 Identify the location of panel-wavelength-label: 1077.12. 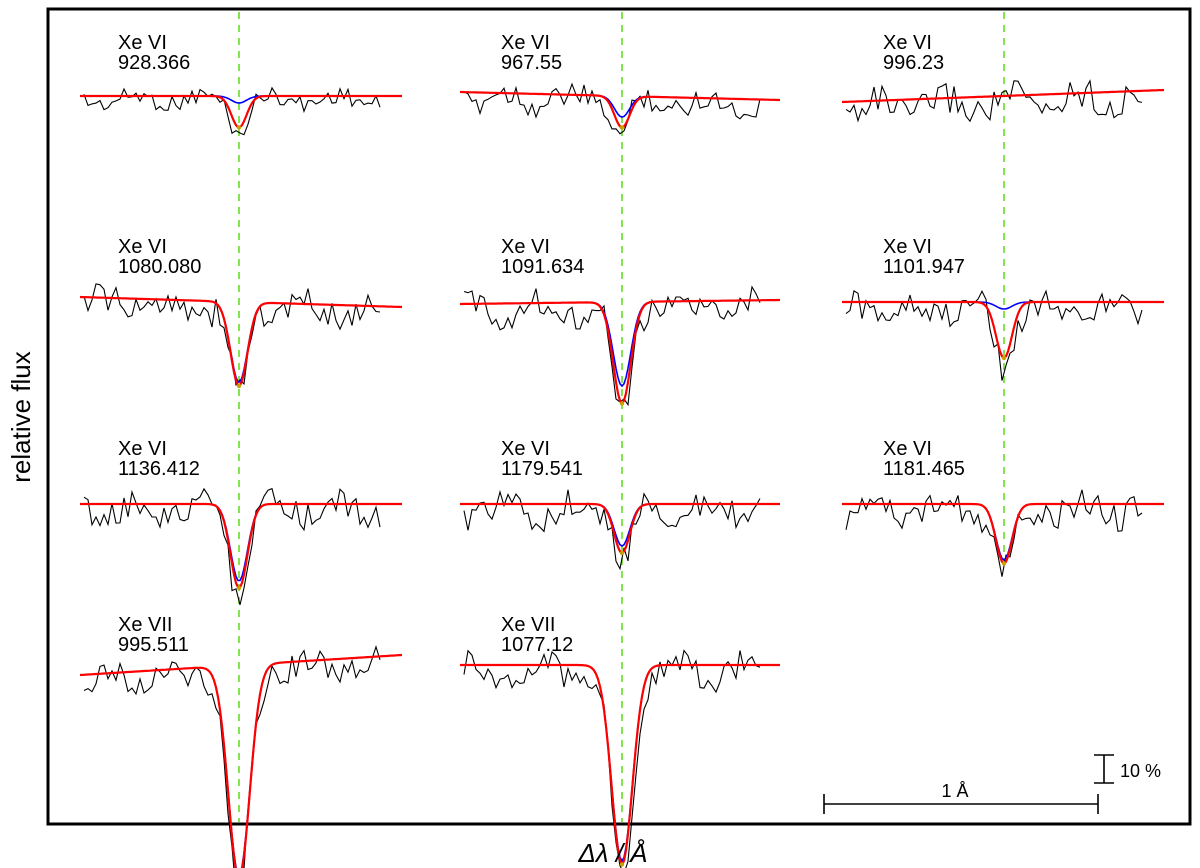
(537, 645).